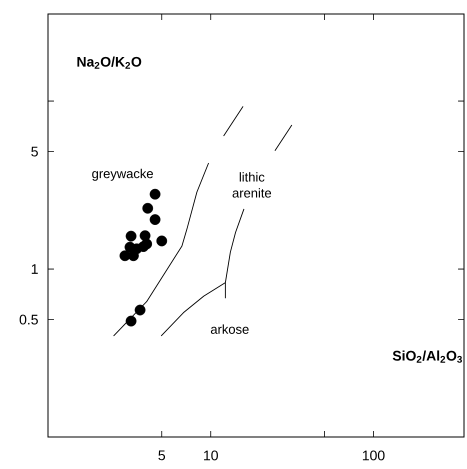  I want to click on y-tick-label: 1, so click(35, 269).